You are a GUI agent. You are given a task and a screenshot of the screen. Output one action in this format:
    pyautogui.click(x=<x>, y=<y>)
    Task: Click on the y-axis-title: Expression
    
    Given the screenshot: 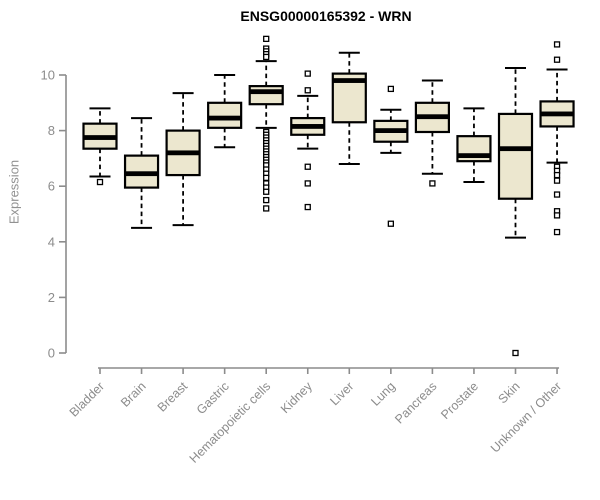 What is the action you would take?
    pyautogui.click(x=14, y=192)
    